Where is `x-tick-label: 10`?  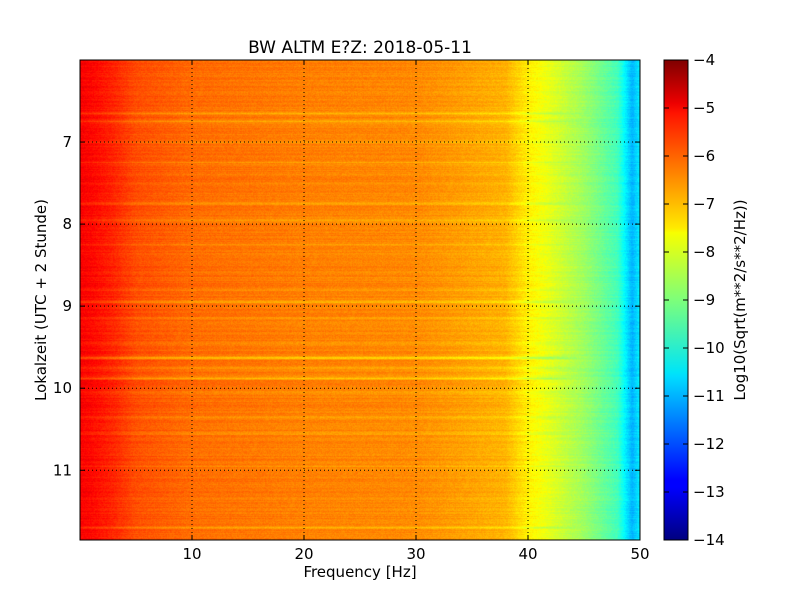
x-tick-label: 10 is located at coordinates (191, 554).